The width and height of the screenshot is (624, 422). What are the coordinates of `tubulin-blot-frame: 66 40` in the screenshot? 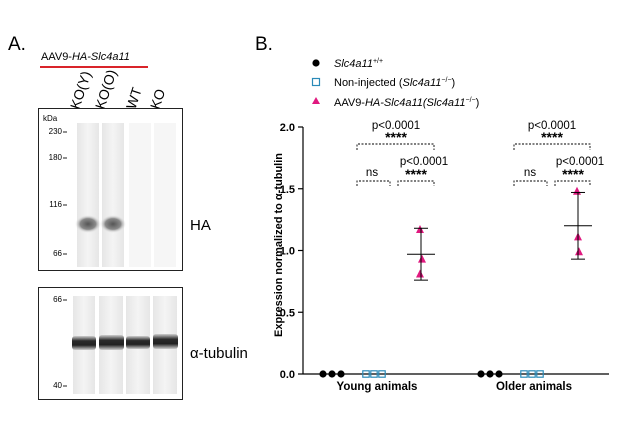 It's located at (110, 343).